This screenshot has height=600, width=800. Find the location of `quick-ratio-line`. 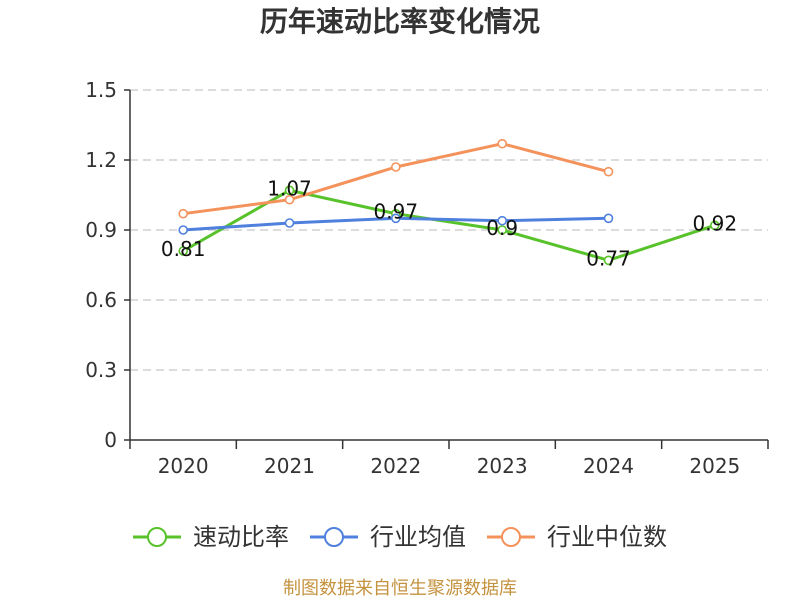

quick-ratio-line is located at coordinates (449, 225).